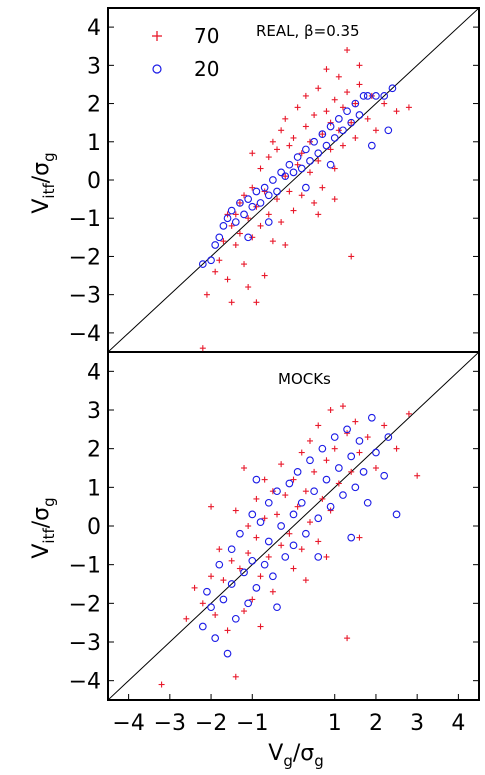 The image size is (485, 775). I want to click on top-ytick-label: 4, so click(94, 28).